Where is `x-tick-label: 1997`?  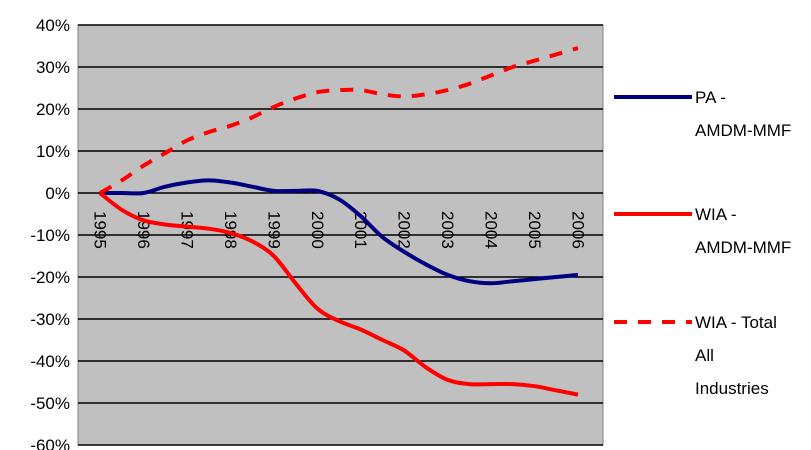 x-tick-label: 1997 is located at coordinates (186, 230).